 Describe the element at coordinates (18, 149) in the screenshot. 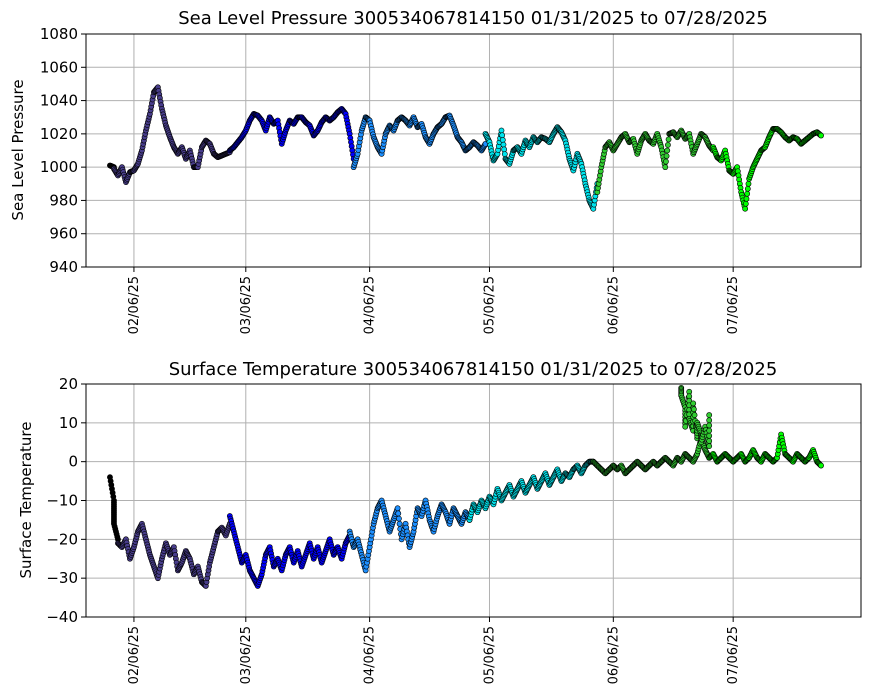

I see `pressure-chart-ylabel: Sea Level Pressure` at that location.